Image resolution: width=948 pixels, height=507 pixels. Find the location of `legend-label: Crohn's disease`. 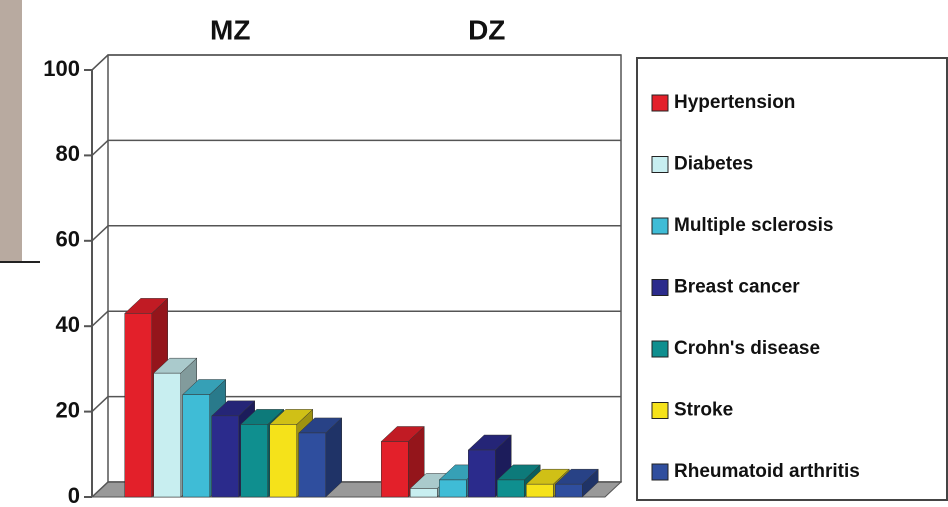

legend-label: Crohn's disease is located at coordinates (747, 348).